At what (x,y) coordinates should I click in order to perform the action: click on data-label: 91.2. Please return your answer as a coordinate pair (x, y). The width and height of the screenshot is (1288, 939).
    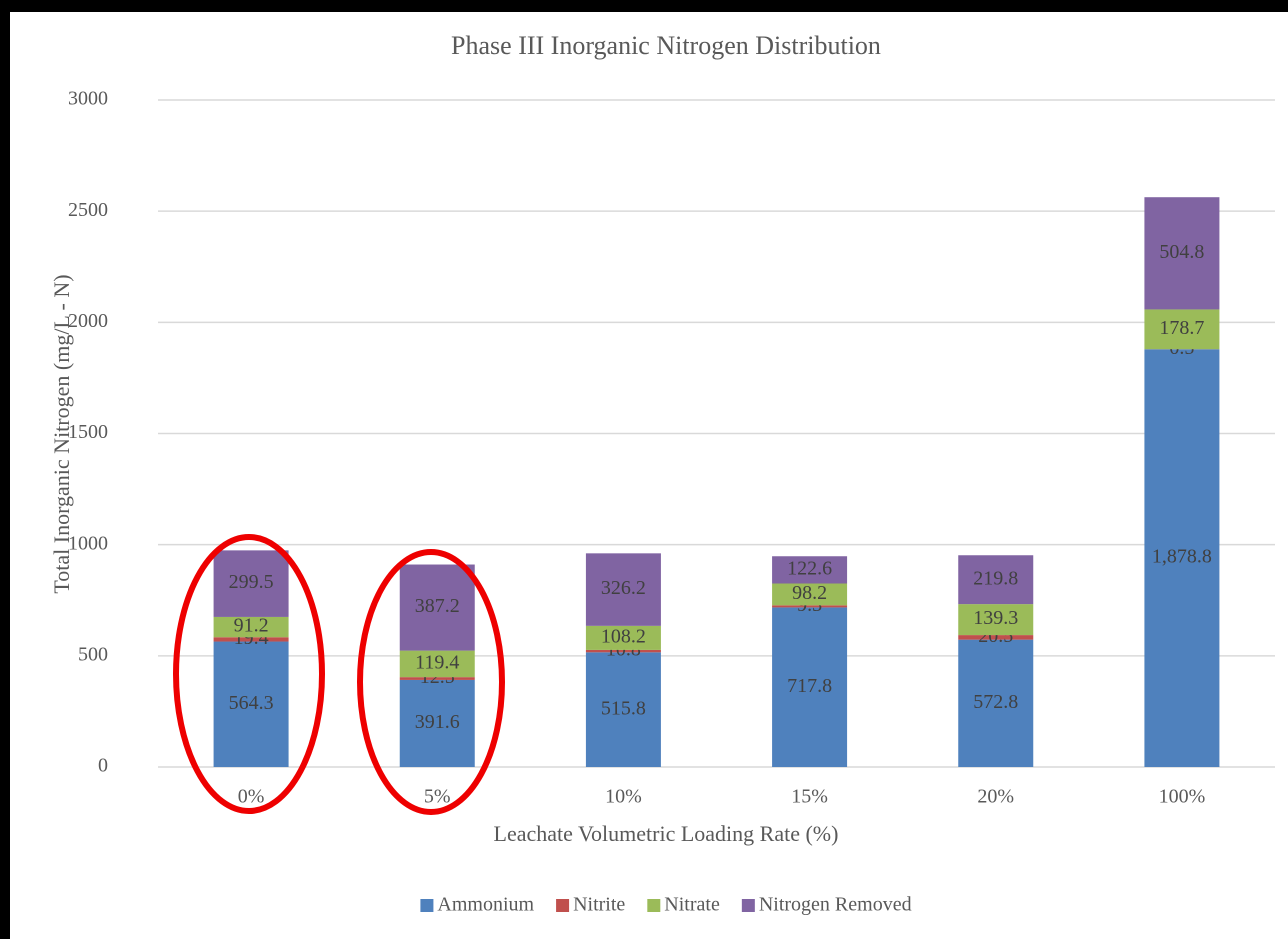
    Looking at the image, I should click on (251, 626).